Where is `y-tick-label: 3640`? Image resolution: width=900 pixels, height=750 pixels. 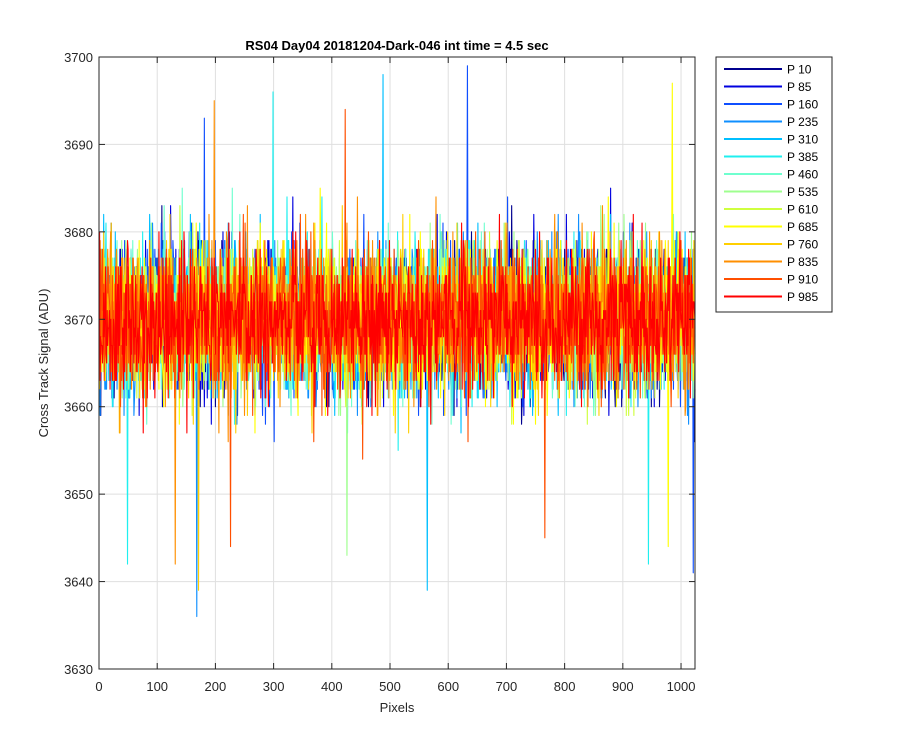 y-tick-label: 3640 is located at coordinates (78, 582).